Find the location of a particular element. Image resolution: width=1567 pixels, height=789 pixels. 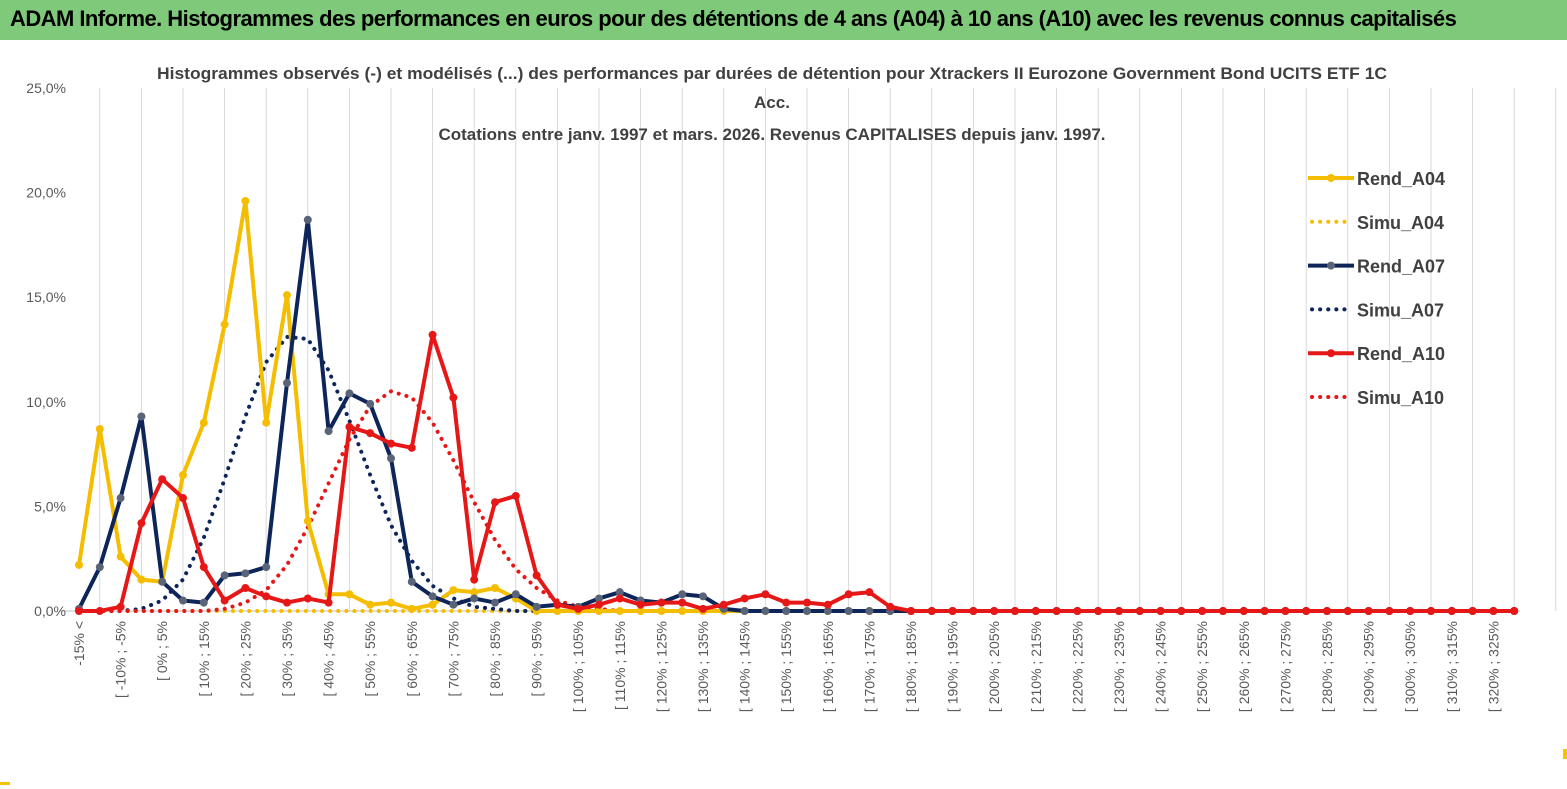

x-tick-label: [ 110% ; 115% is located at coordinates (620, 665).